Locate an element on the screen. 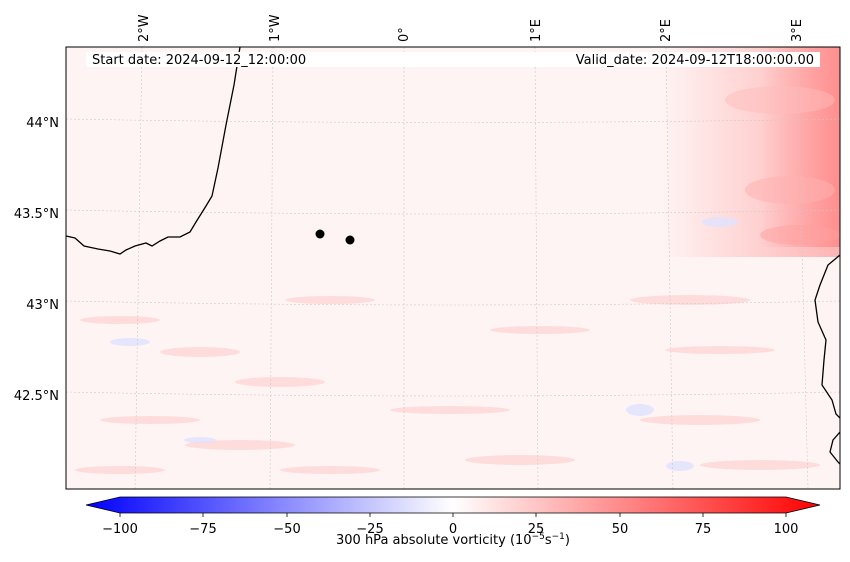  lon-label-1e: 1°E is located at coordinates (536, 30).